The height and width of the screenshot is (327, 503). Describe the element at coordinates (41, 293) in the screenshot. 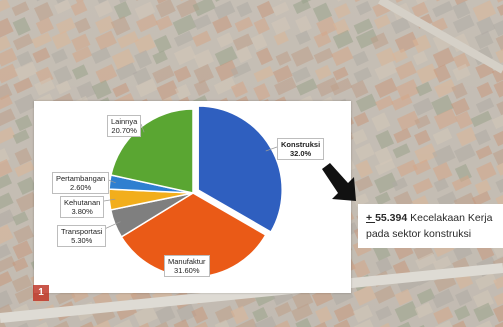

I see `page-number-badge: 1` at that location.